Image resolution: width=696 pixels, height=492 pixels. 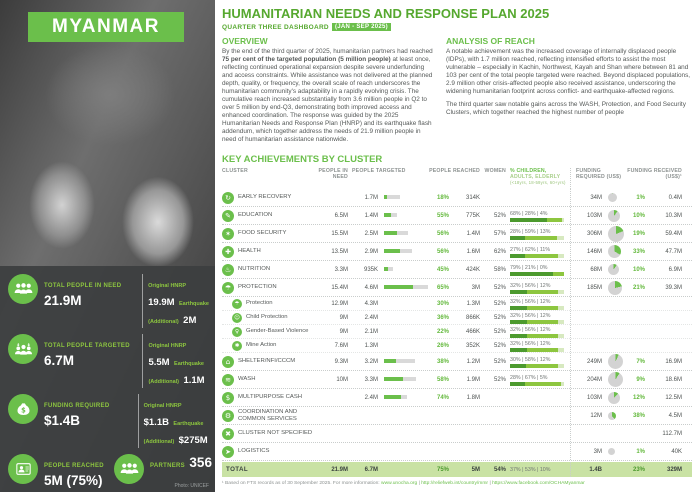 What do you see at coordinates (538, 483) in the screenshot?
I see `link-facebook: https://www.facebook.com/OCHAMyanmar` at bounding box center [538, 483].